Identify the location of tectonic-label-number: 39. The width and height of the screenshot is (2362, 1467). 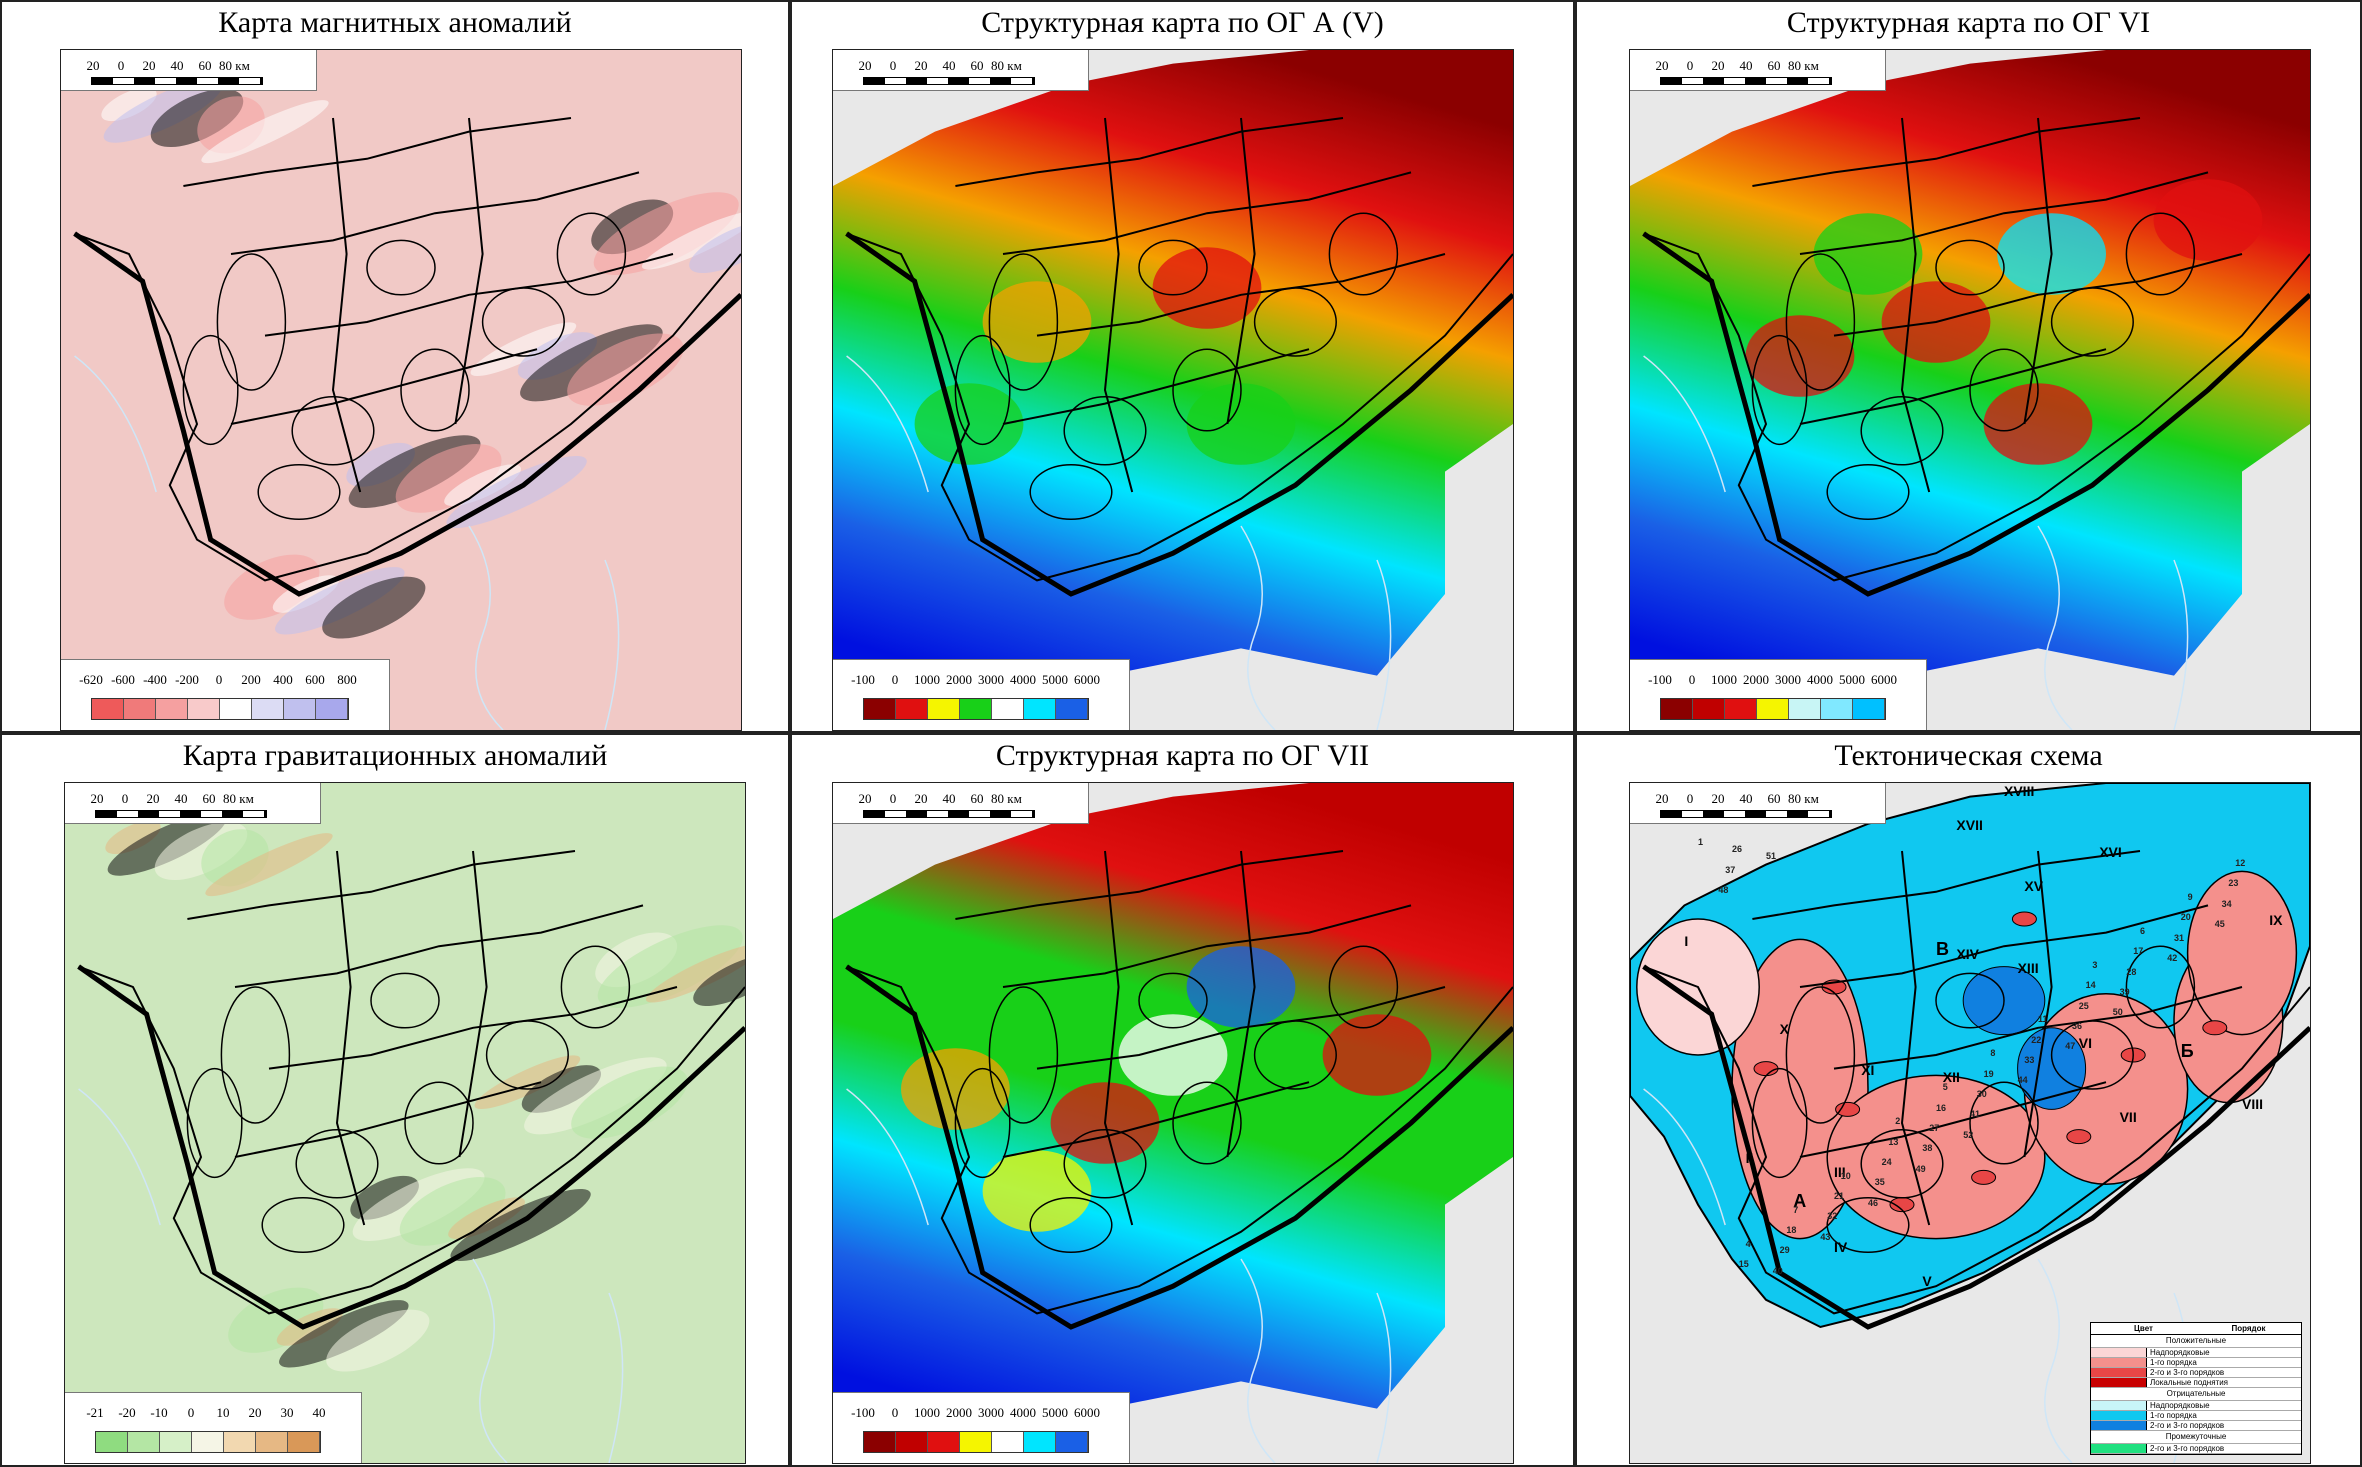
(2124, 992).